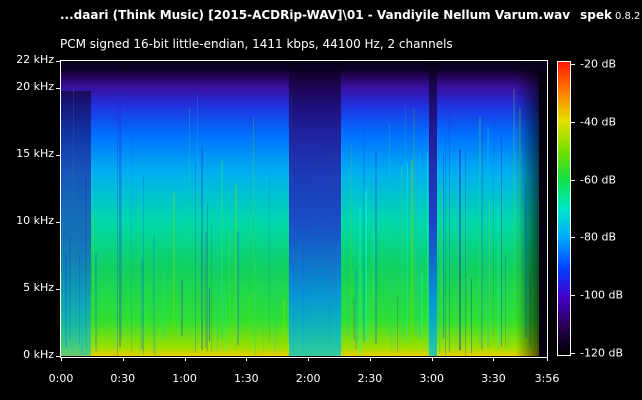 Image resolution: width=642 pixels, height=400 pixels. I want to click on colorbar-label: -60 dB, so click(598, 180).